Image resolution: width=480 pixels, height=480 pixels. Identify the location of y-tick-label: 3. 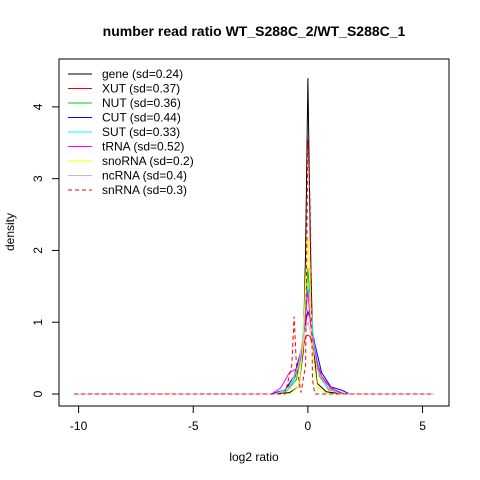
(38, 178).